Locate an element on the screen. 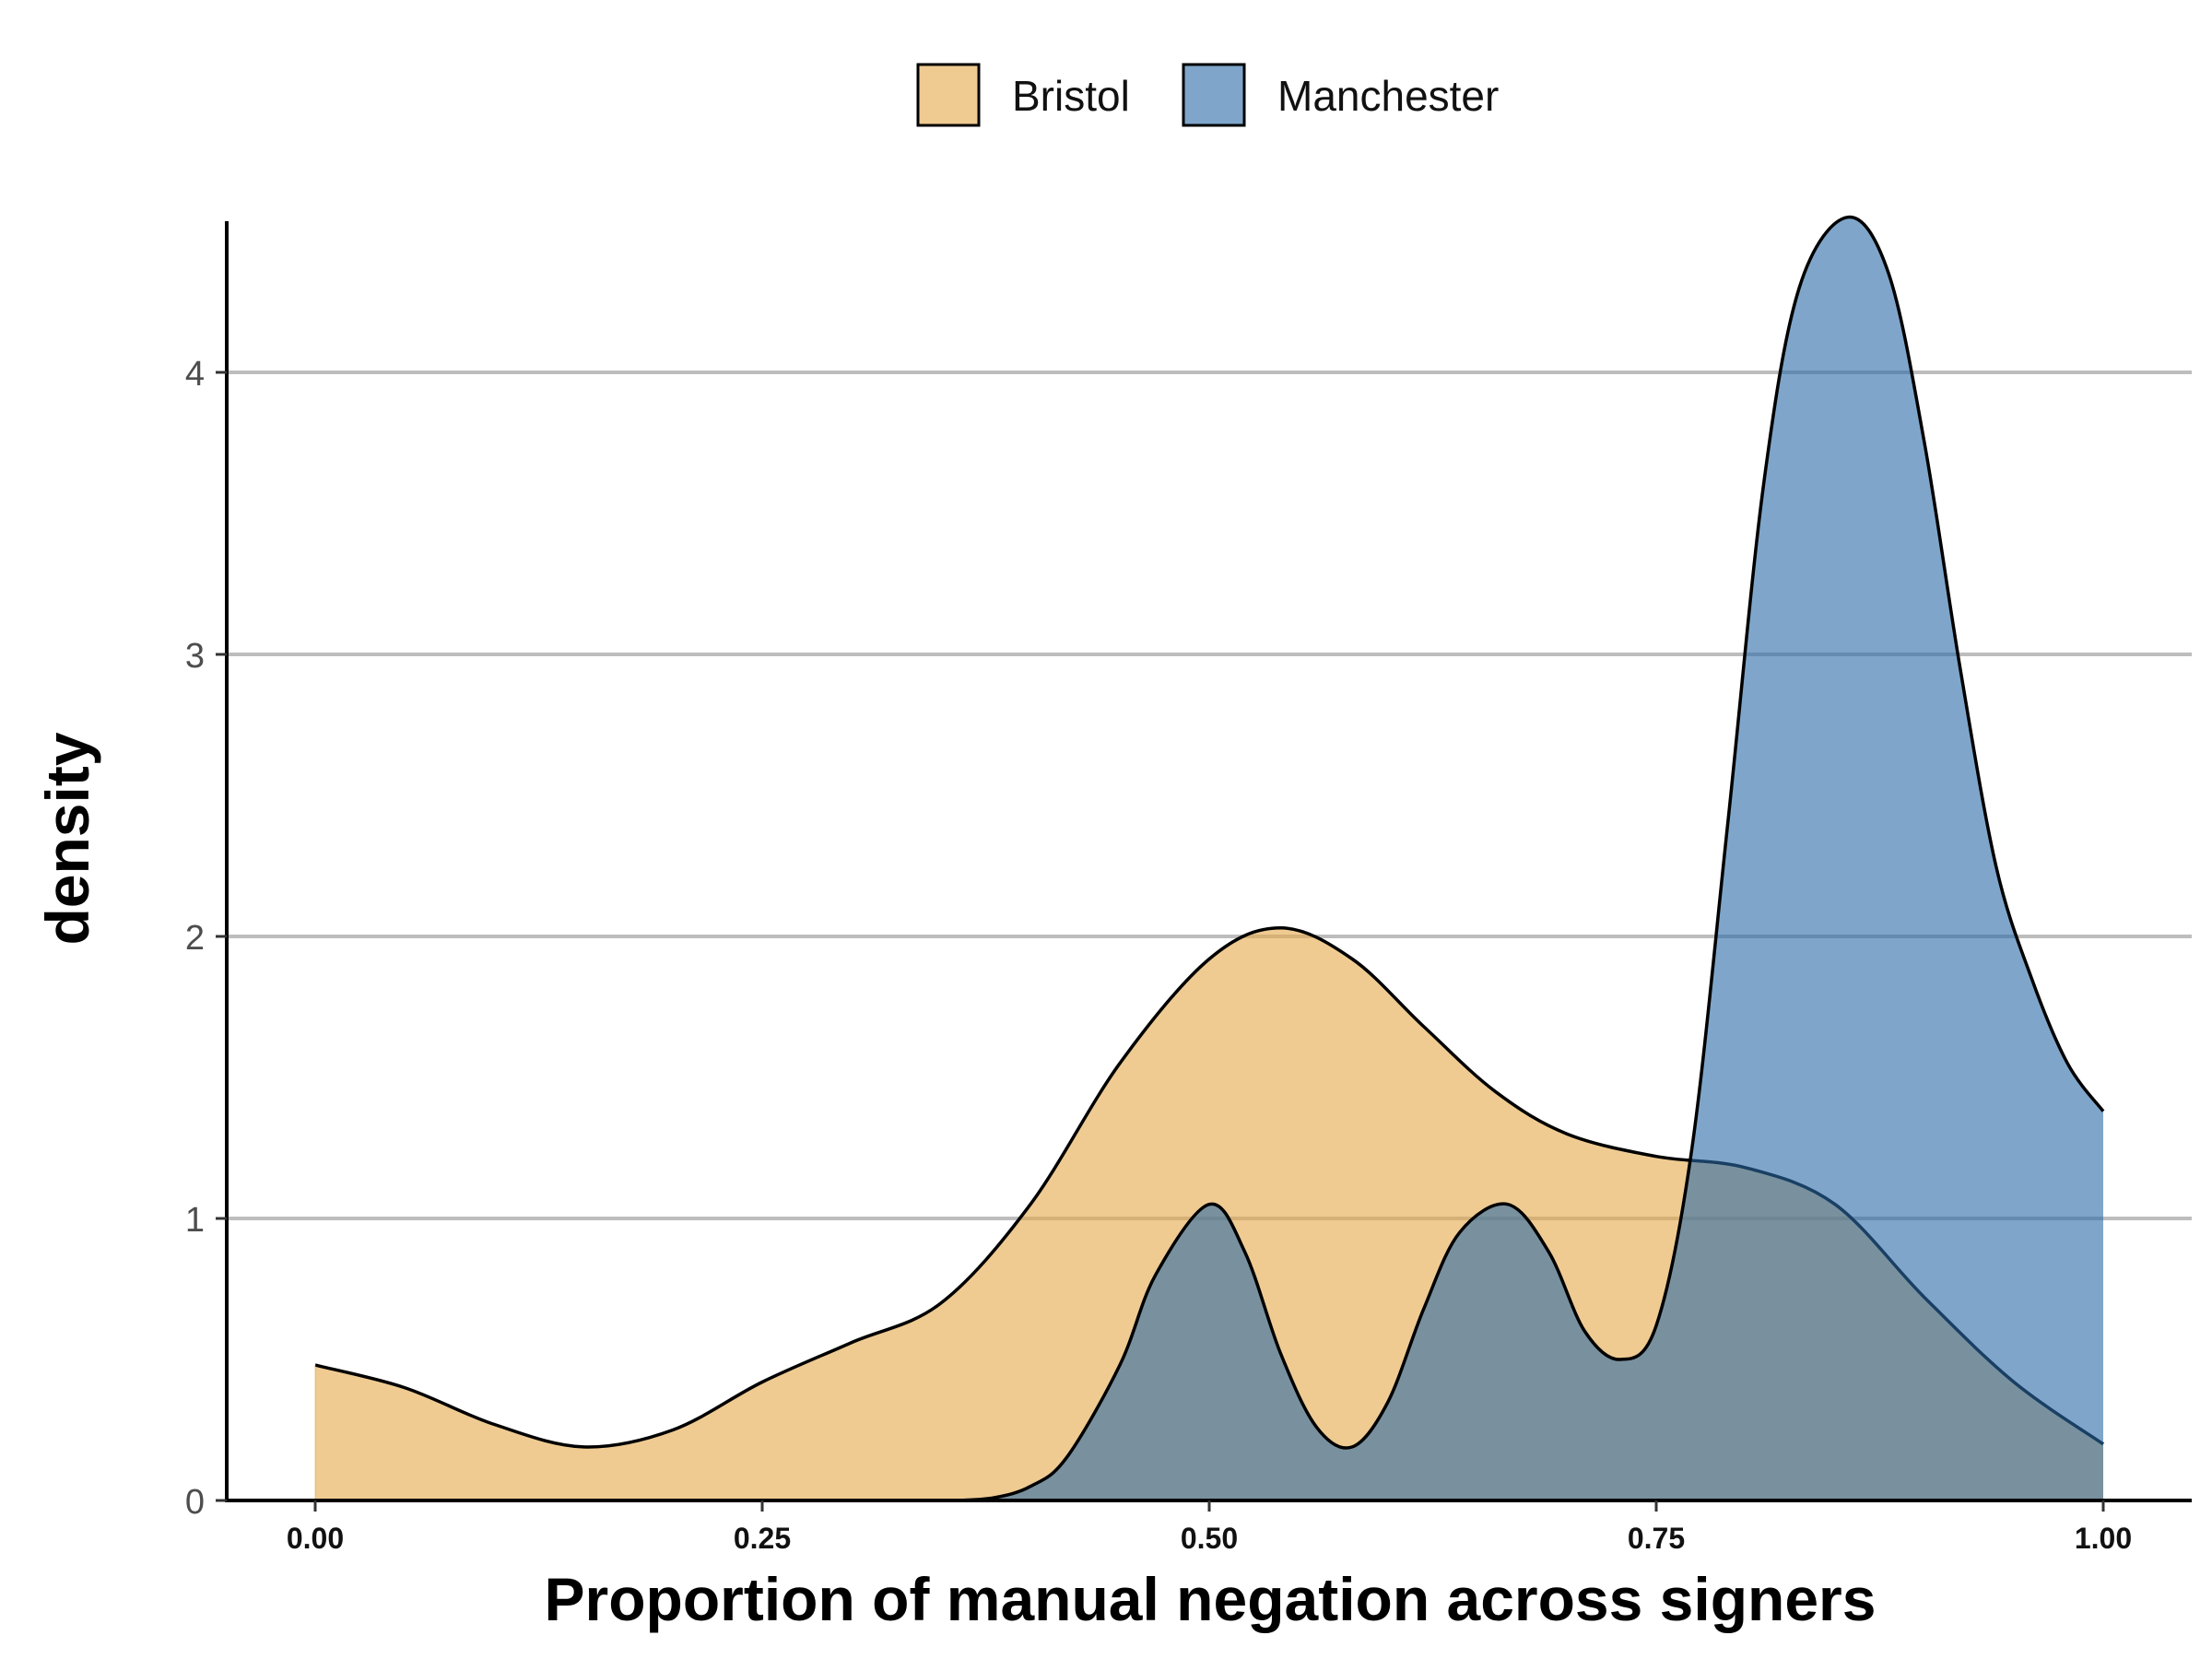  y-tick-label: 0 is located at coordinates (195, 1502).